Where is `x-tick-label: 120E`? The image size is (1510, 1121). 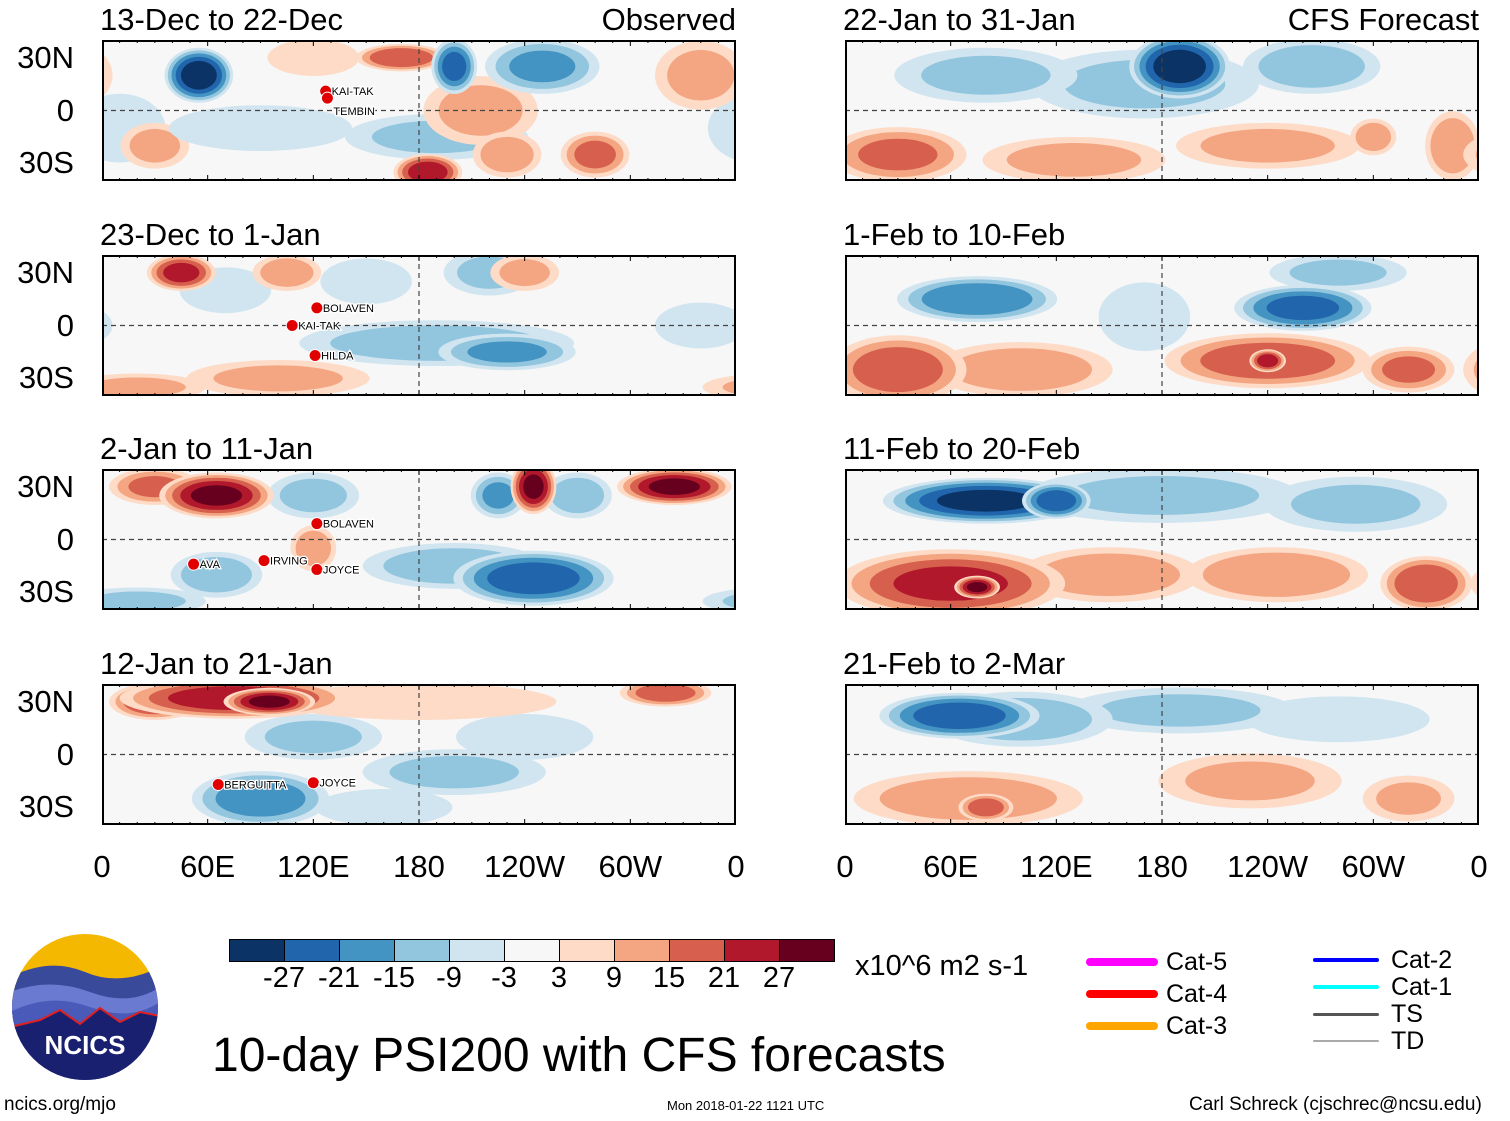
x-tick-label: 120E is located at coordinates (313, 866).